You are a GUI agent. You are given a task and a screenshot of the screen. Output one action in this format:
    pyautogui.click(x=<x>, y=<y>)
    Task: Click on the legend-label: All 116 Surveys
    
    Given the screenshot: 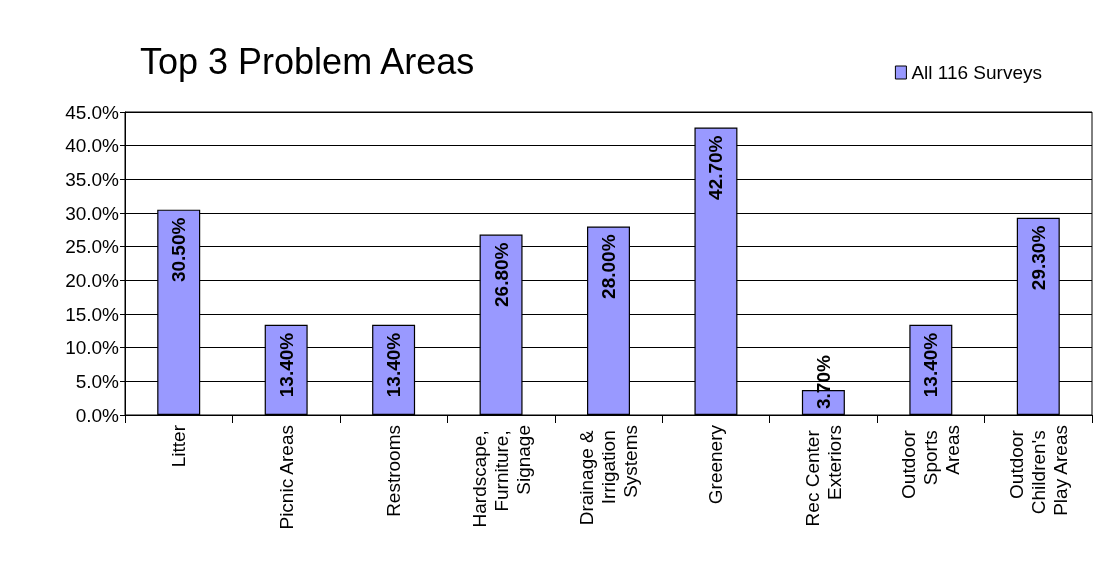 What is the action you would take?
    pyautogui.click(x=977, y=72)
    